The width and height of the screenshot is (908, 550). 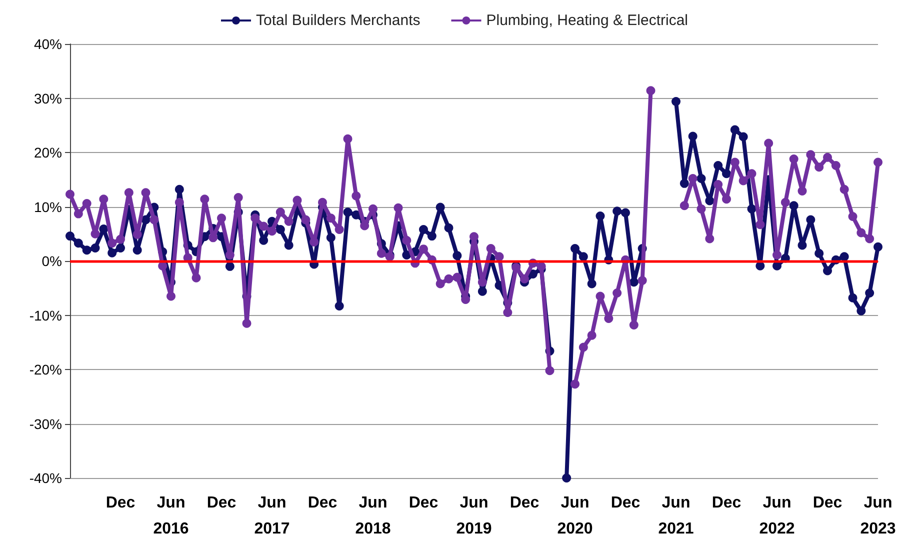 I want to click on y-tick-label: -10%, so click(x=45, y=315).